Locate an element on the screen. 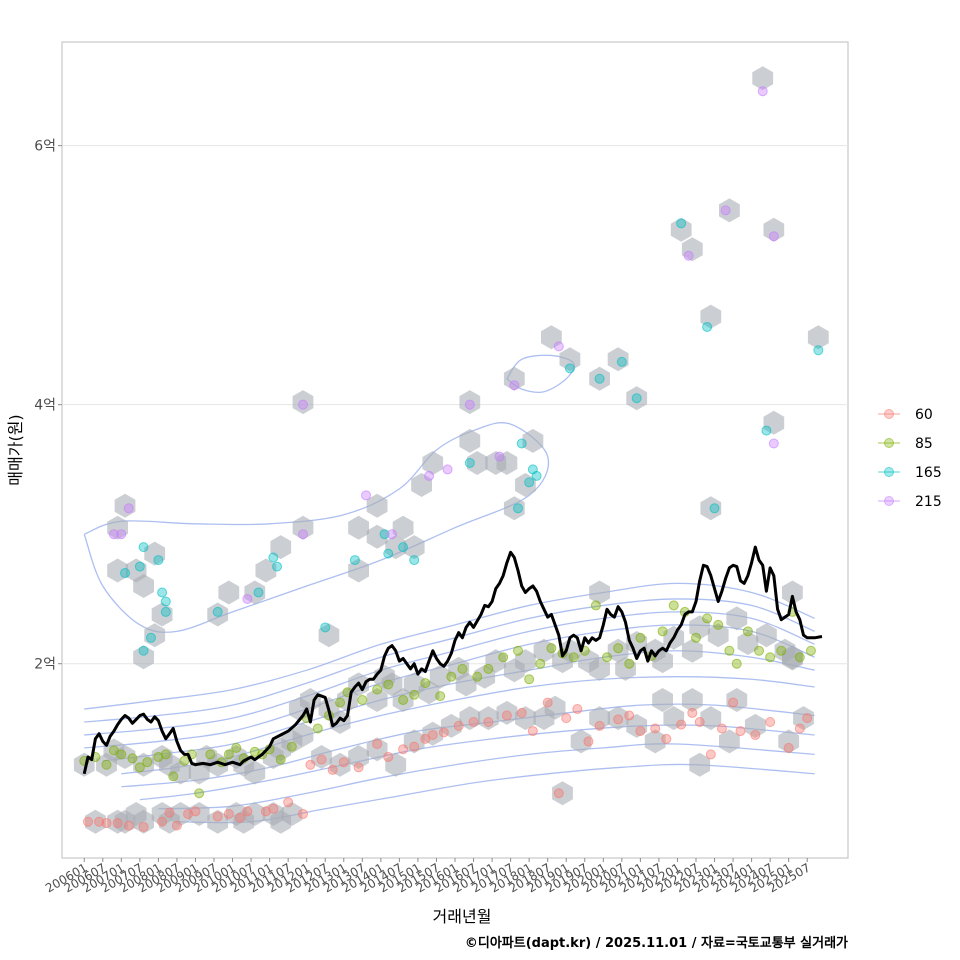 This screenshot has height=960, width=960. legend-label: 60 is located at coordinates (924, 415).